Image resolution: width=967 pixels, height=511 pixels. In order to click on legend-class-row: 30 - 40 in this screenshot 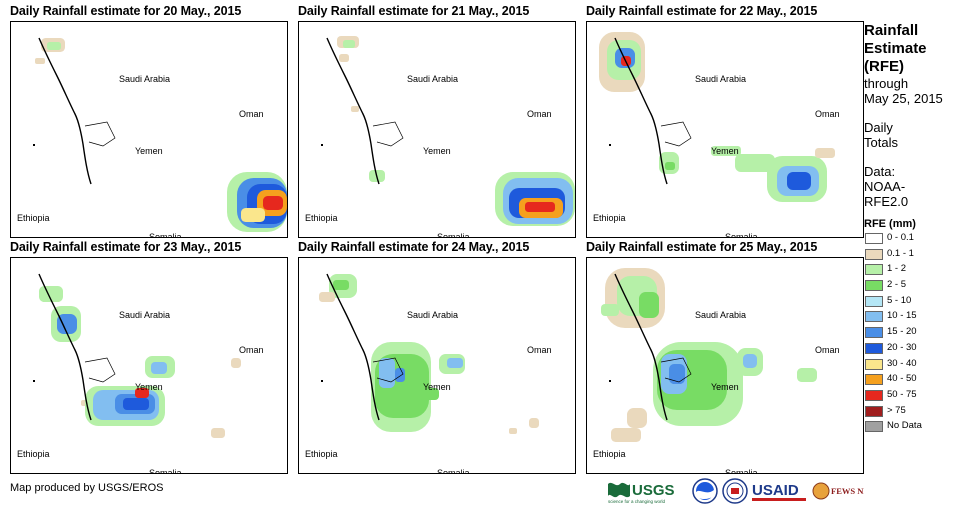, I will do `click(914, 365)`.